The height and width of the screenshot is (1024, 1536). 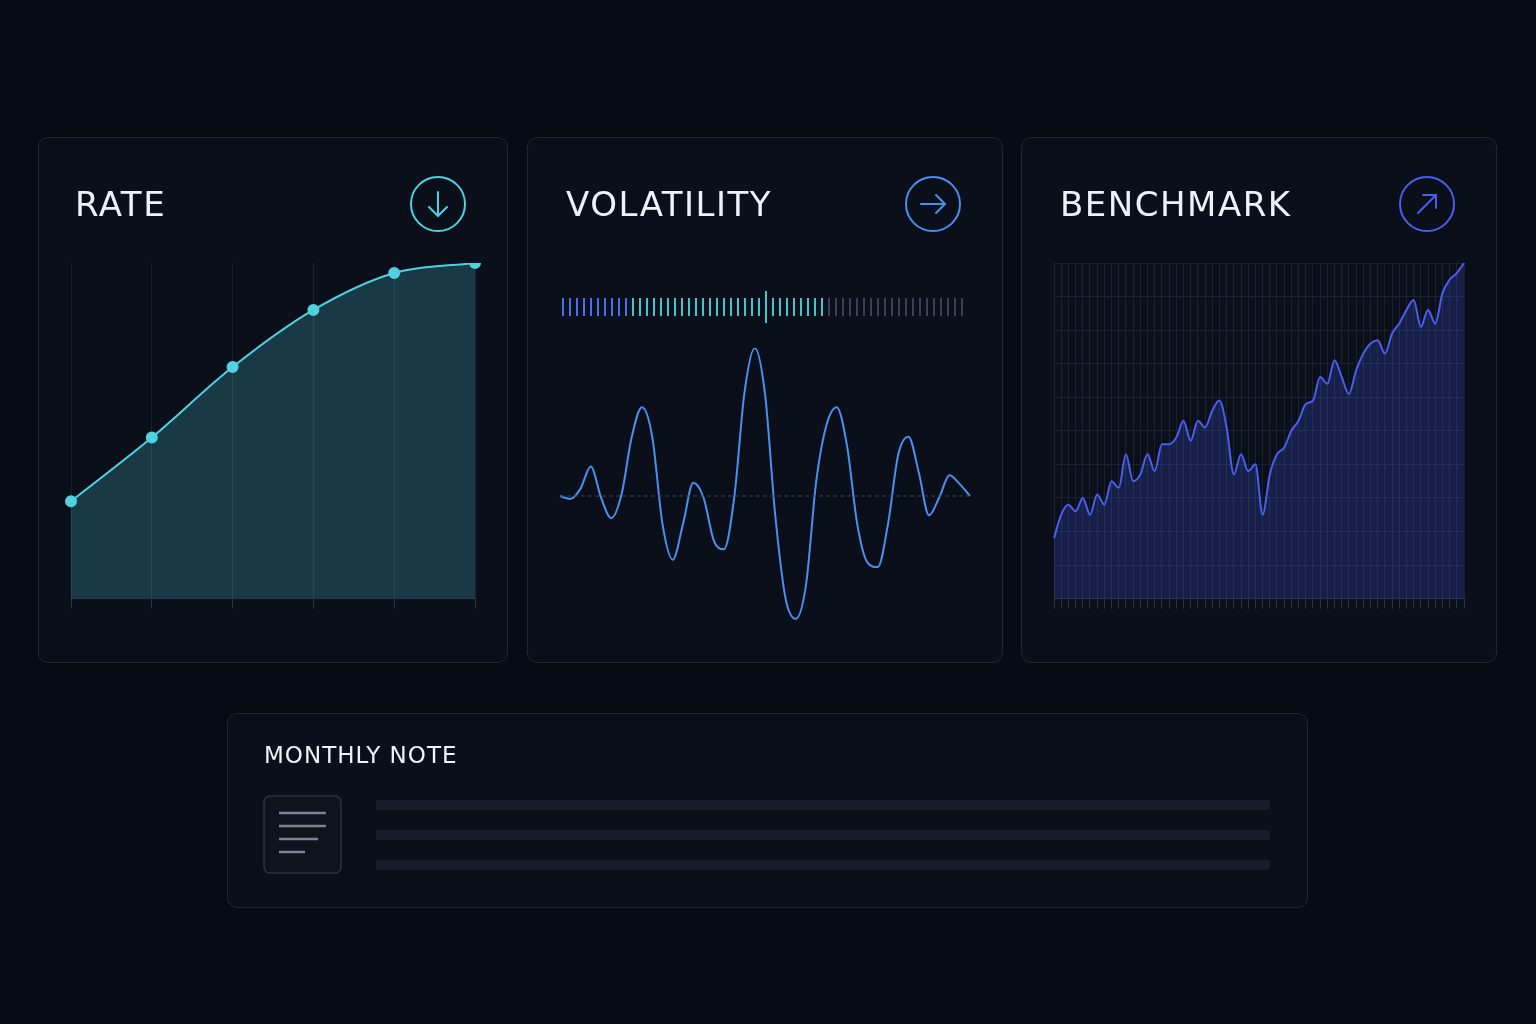 I want to click on chart-title: BENCHMARK, so click(x=1176, y=204).